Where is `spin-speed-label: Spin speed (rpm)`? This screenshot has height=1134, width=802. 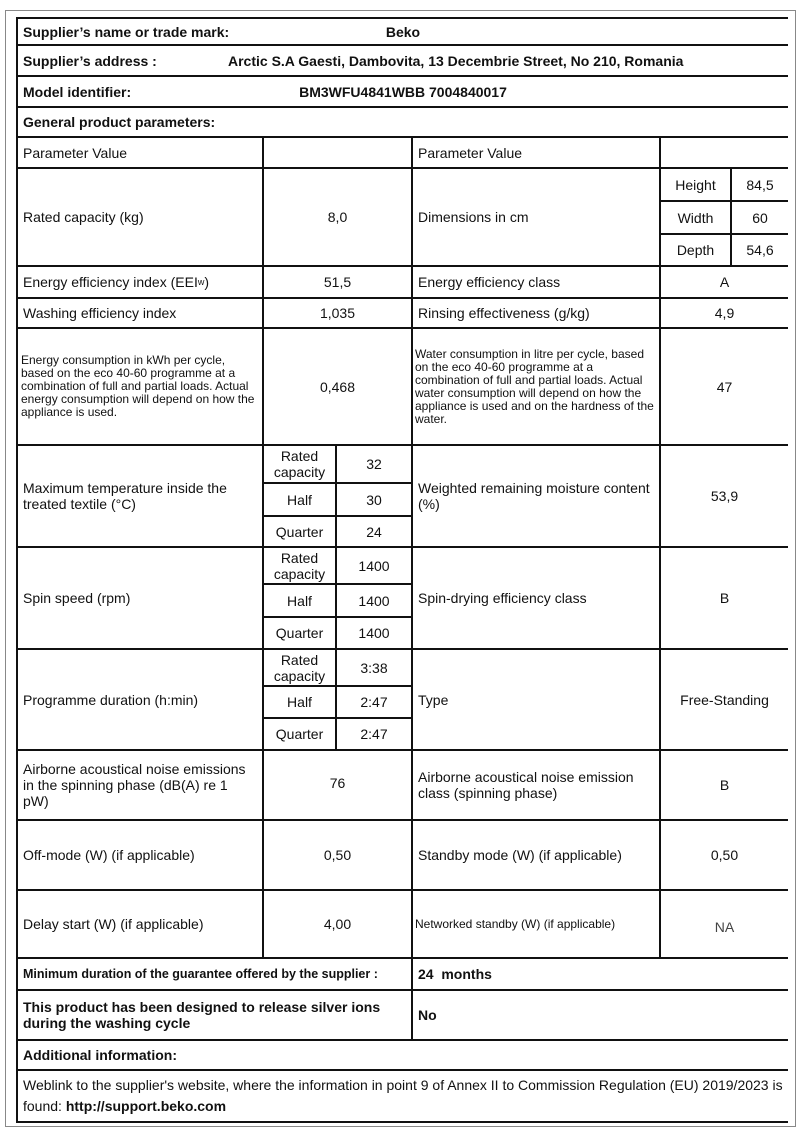
spin-speed-label: Spin speed (rpm) is located at coordinates (140, 598).